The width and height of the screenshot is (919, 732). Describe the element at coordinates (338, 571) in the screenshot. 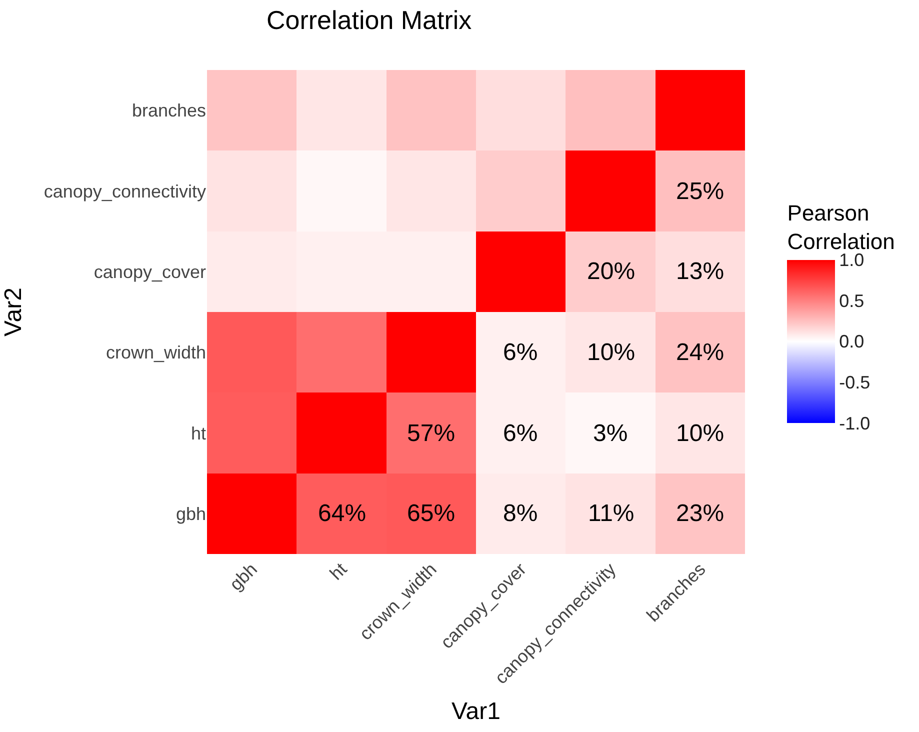

I see `x-tick-label: ht` at that location.